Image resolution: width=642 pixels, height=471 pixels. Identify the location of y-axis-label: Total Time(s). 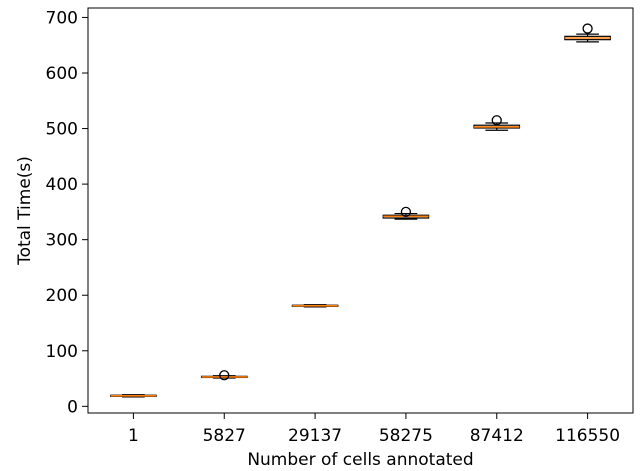
(25, 211).